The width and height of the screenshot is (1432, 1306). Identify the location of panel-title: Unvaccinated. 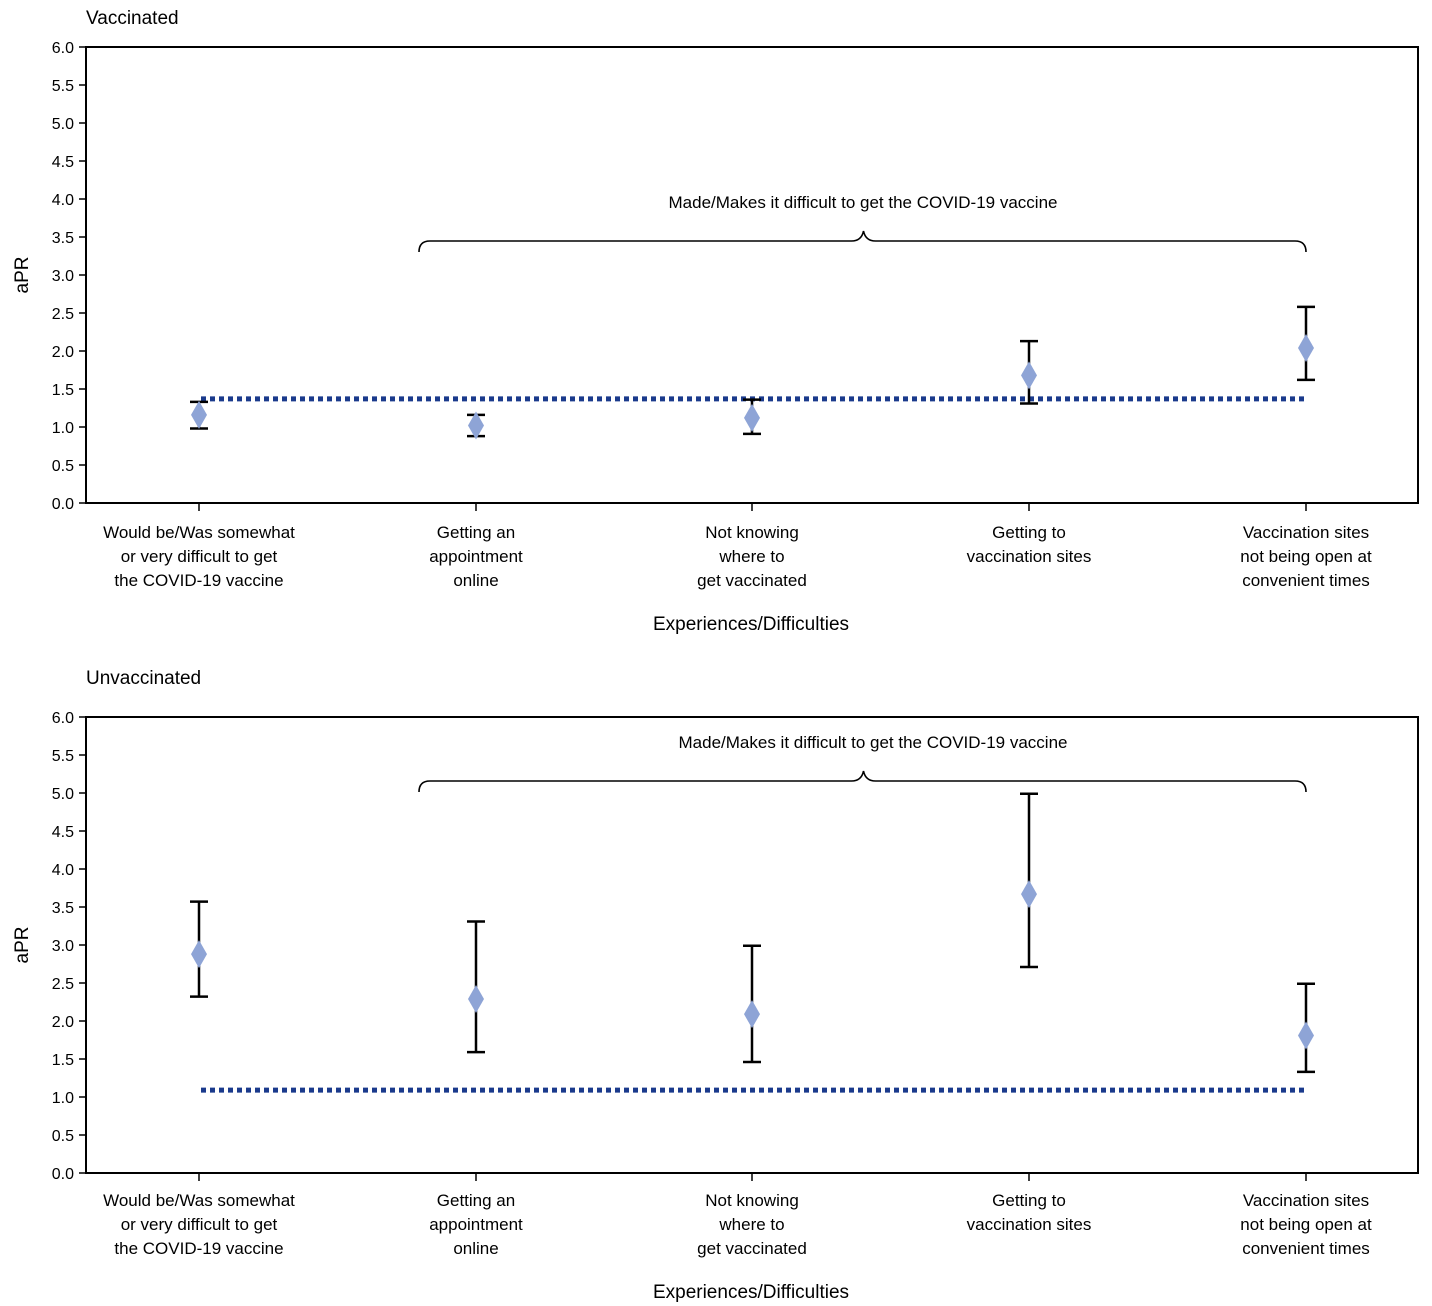
(143, 678).